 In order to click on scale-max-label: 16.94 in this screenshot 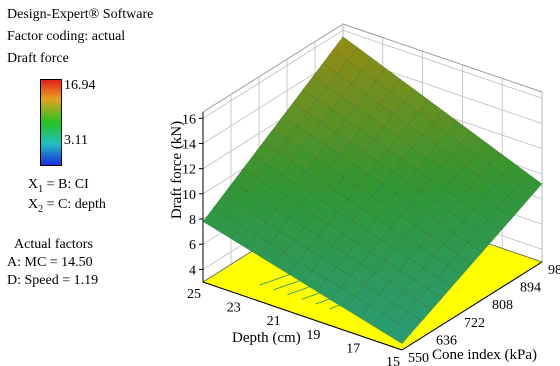, I will do `click(80, 85)`.